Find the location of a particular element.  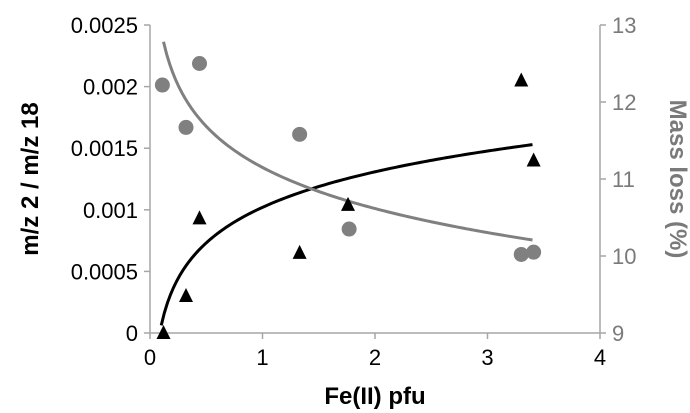

y-left-tick-label: 0.001 is located at coordinates (110, 210).